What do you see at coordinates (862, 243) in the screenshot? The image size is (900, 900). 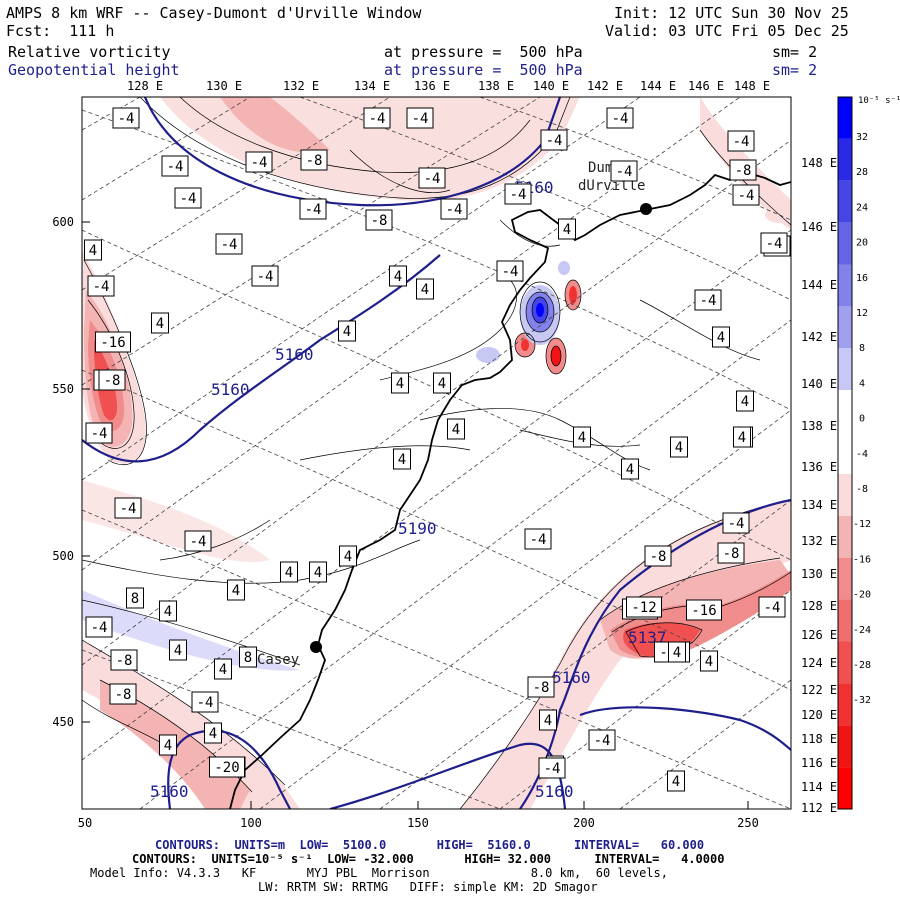 I see `colorbar-label: 20` at bounding box center [862, 243].